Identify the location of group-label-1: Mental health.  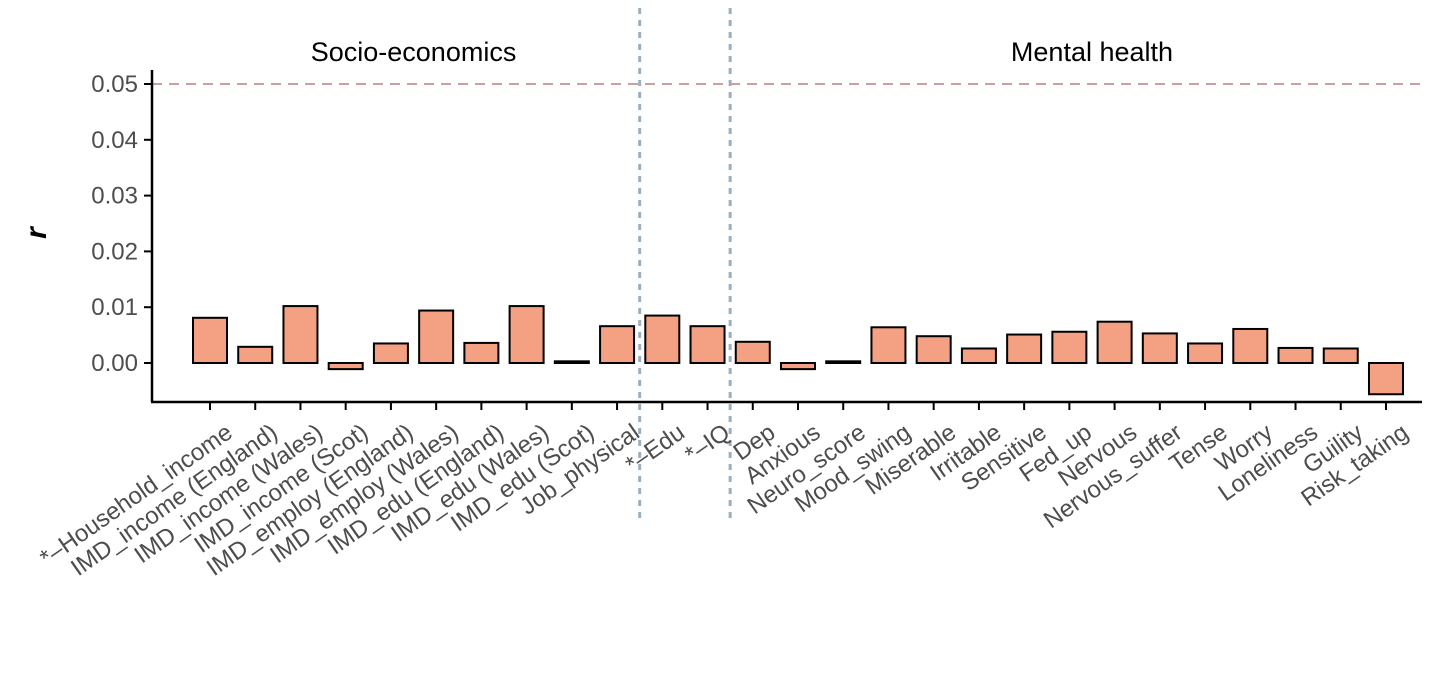
(1092, 52).